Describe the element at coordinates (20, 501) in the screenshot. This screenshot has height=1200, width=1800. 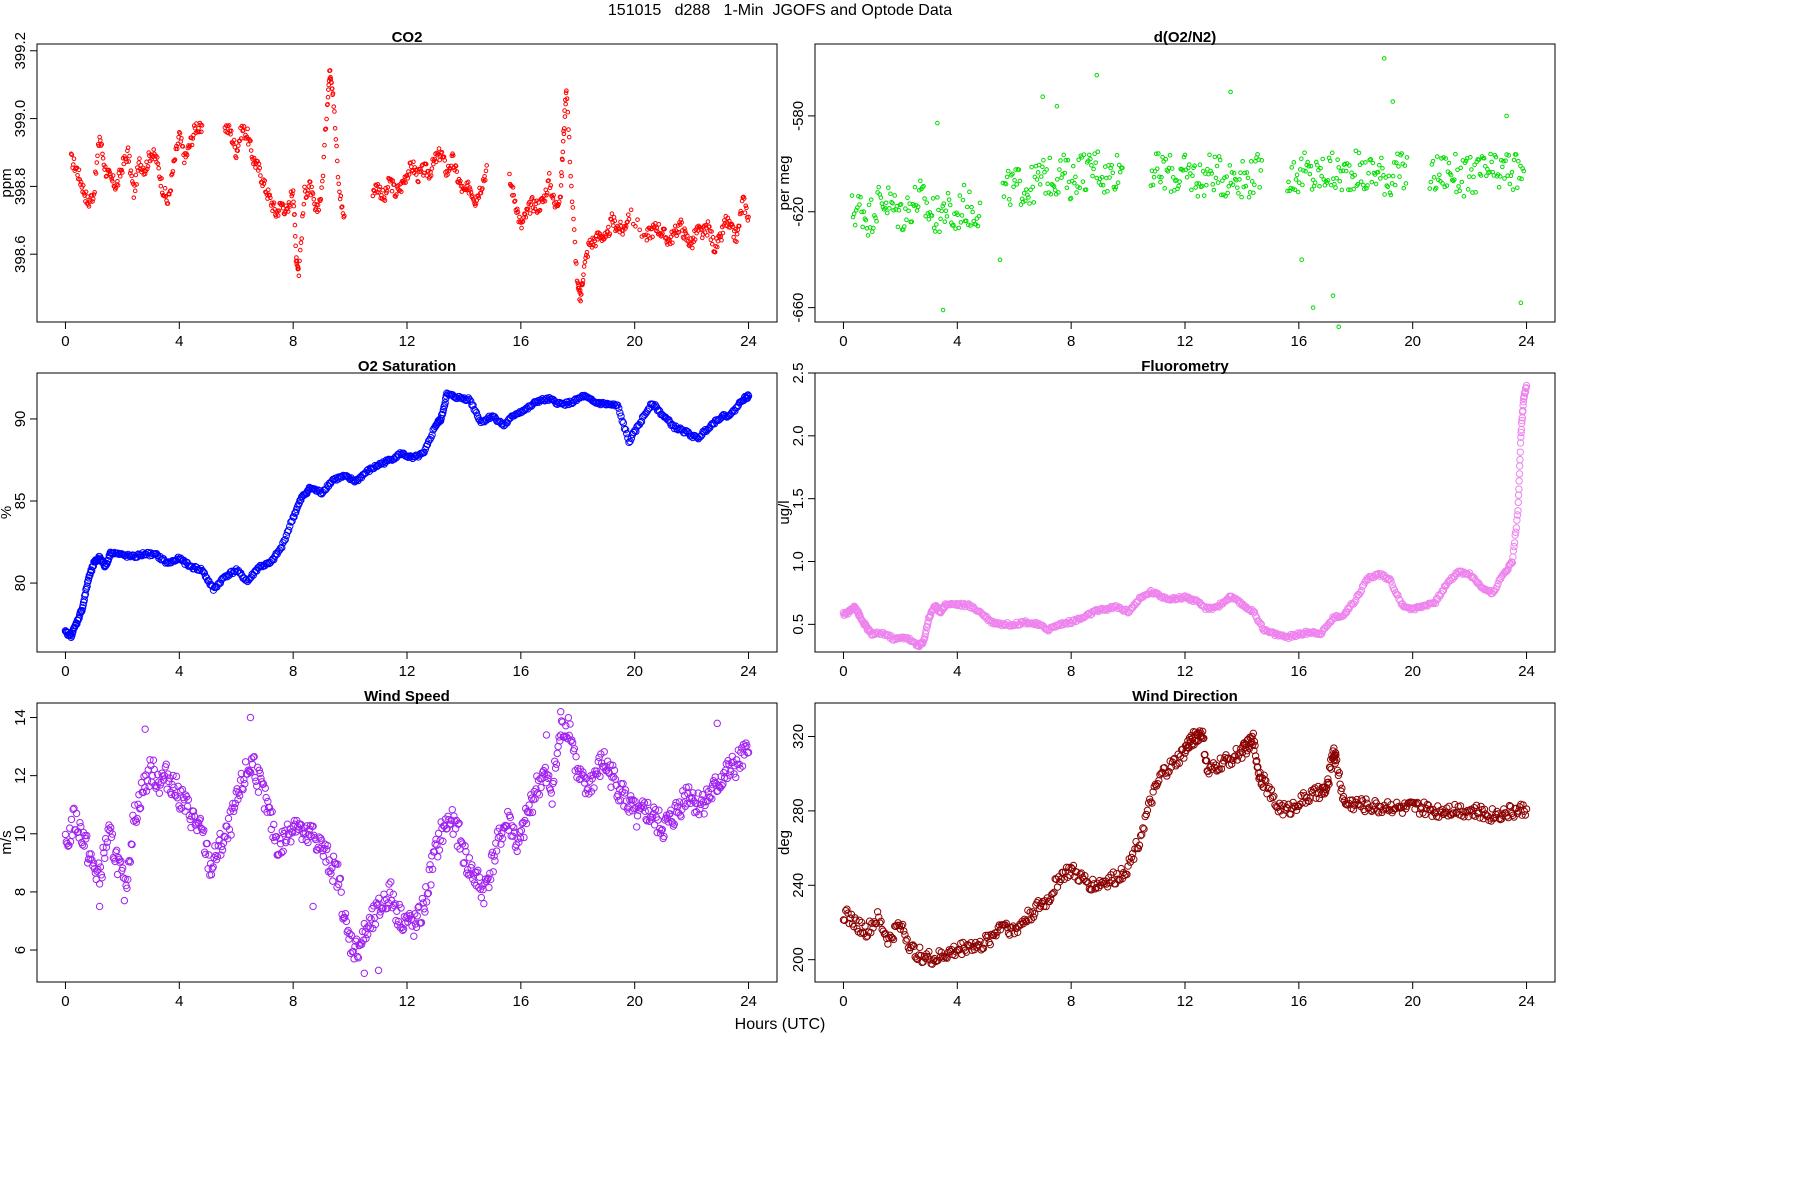
I see `y-tick-label: 85` at that location.